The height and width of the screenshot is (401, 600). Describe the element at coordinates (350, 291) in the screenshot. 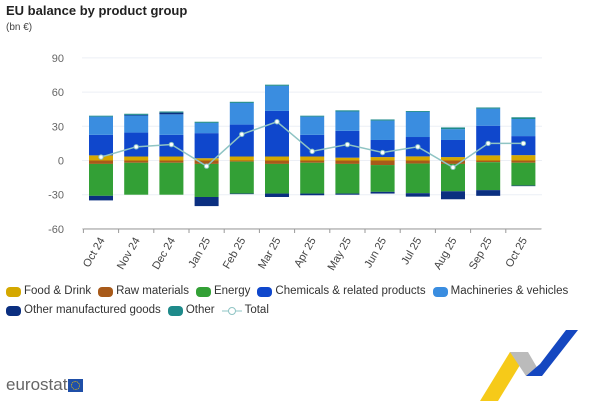

I see `legend-label: Chemicals & related products` at that location.